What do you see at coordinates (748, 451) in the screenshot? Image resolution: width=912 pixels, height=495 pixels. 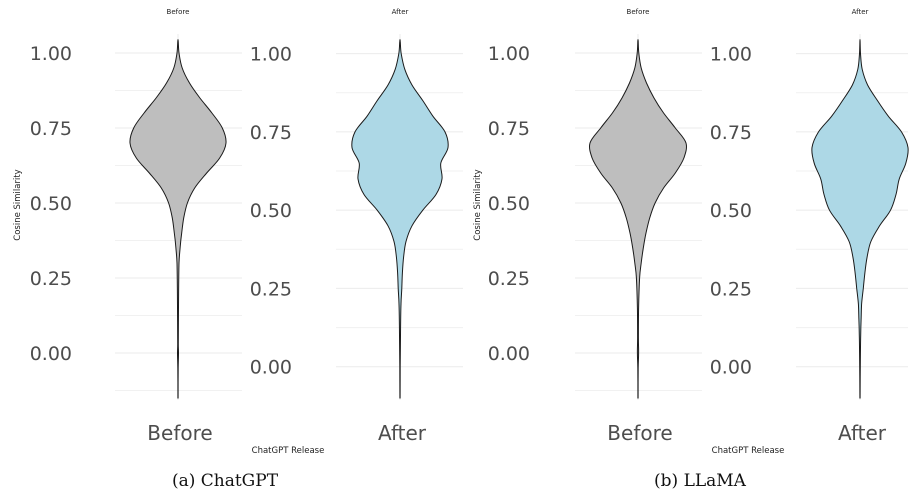 I see `xlabel-llama: ChatGPT Release` at bounding box center [748, 451].